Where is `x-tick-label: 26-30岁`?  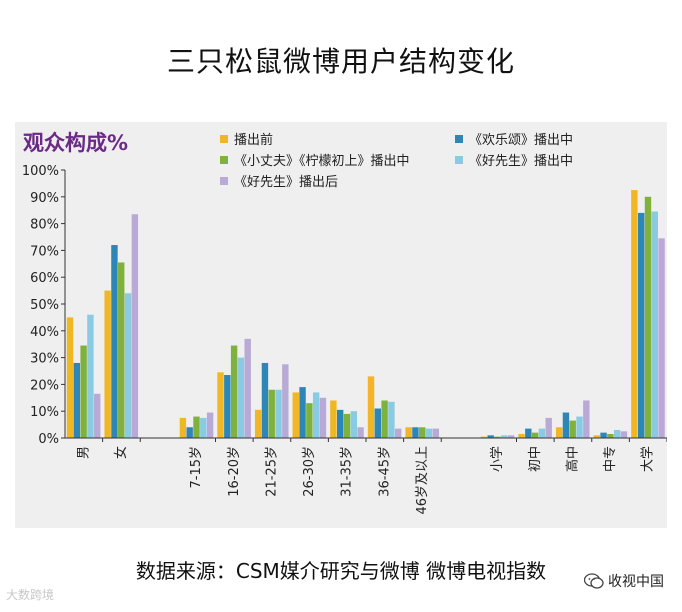
x-tick-label: 26-30岁 is located at coordinates (309, 471).